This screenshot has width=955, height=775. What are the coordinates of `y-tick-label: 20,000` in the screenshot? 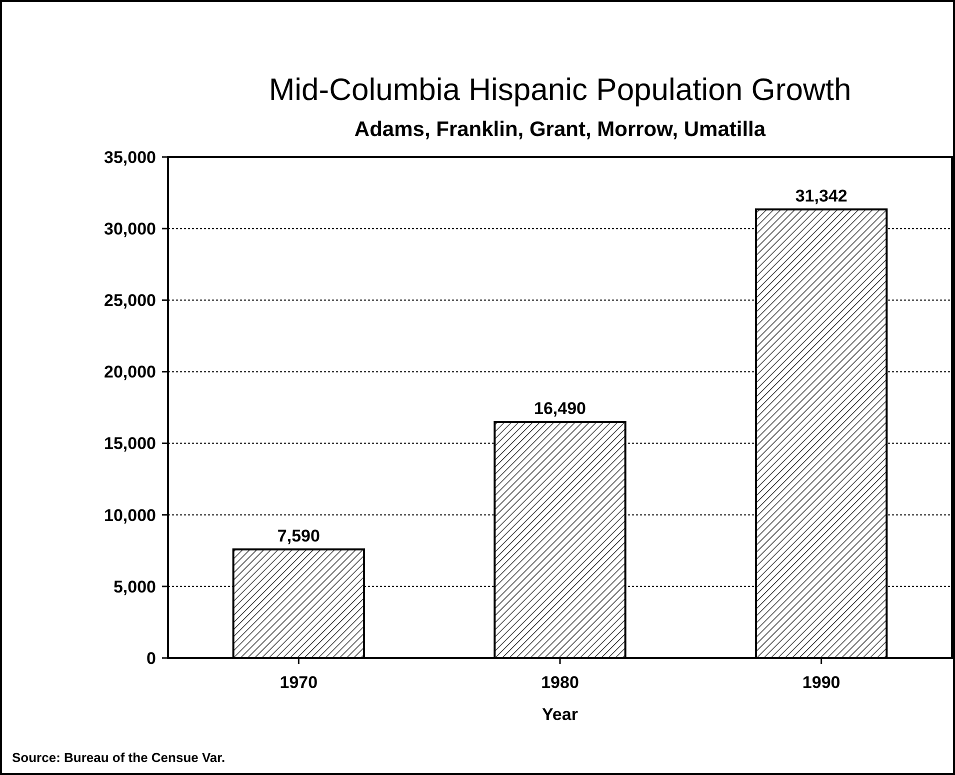 It's located at (130, 372).